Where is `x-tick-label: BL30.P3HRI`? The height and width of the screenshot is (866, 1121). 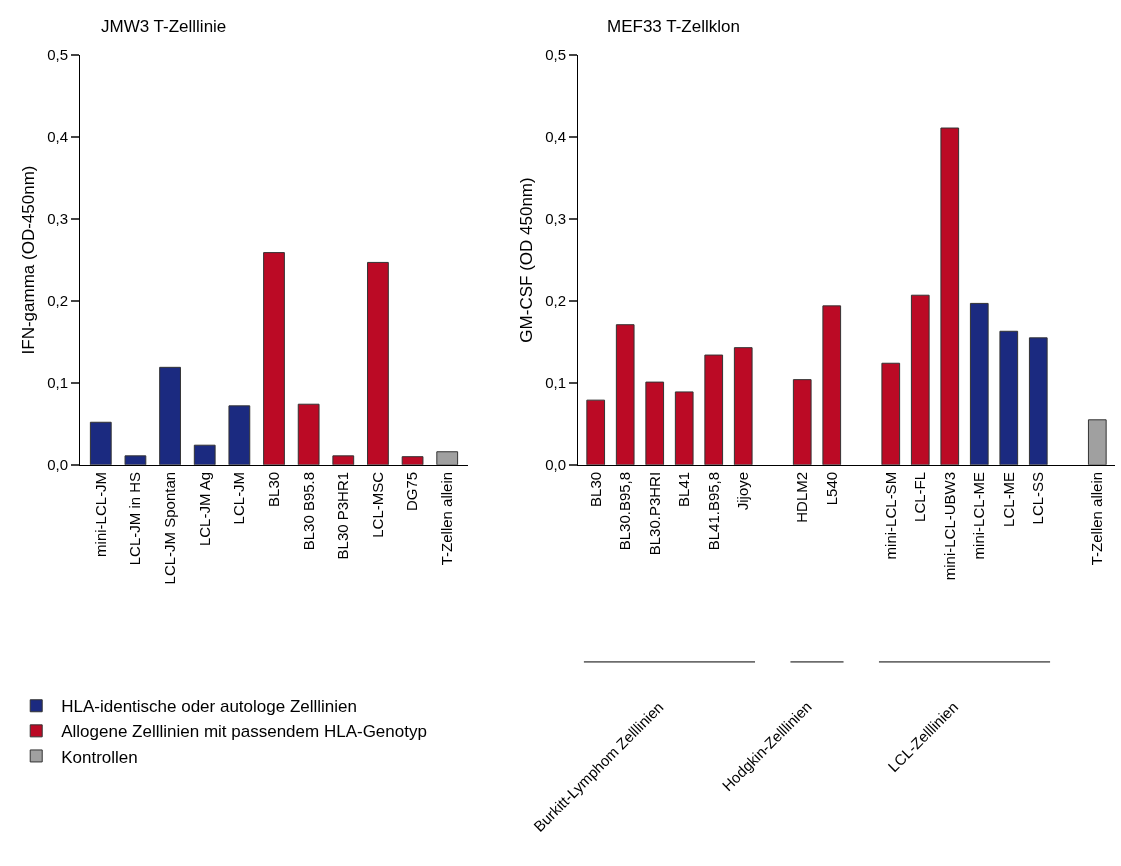 x-tick-label: BL30.P3HRI is located at coordinates (654, 513).